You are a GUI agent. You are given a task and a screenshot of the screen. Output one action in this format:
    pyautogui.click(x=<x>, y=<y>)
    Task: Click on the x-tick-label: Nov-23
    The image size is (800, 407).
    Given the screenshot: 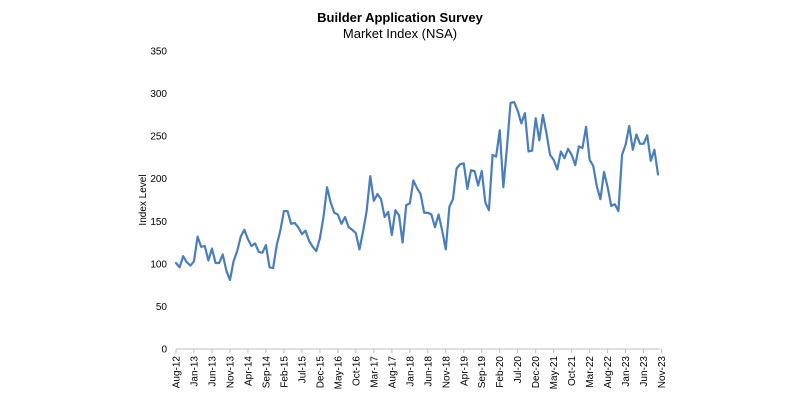 What is the action you would take?
    pyautogui.click(x=662, y=372)
    